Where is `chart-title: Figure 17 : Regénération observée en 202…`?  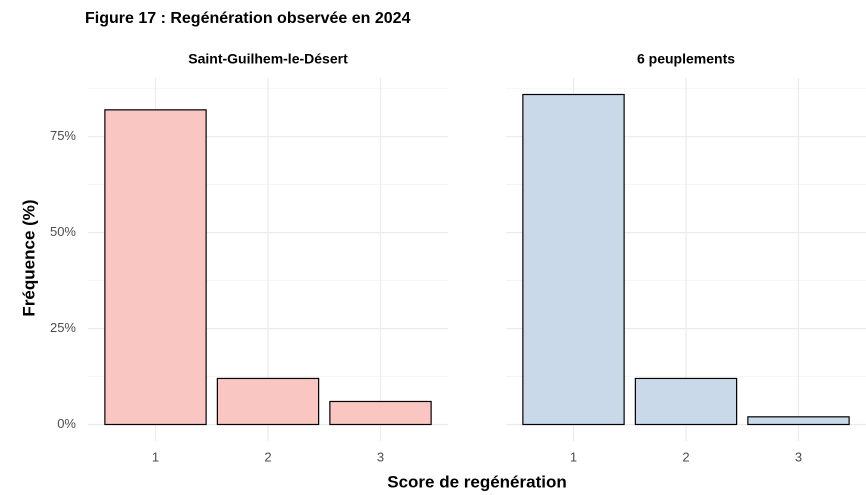
chart-title: Figure 17 : Regénération observée en 202… is located at coordinates (248, 18).